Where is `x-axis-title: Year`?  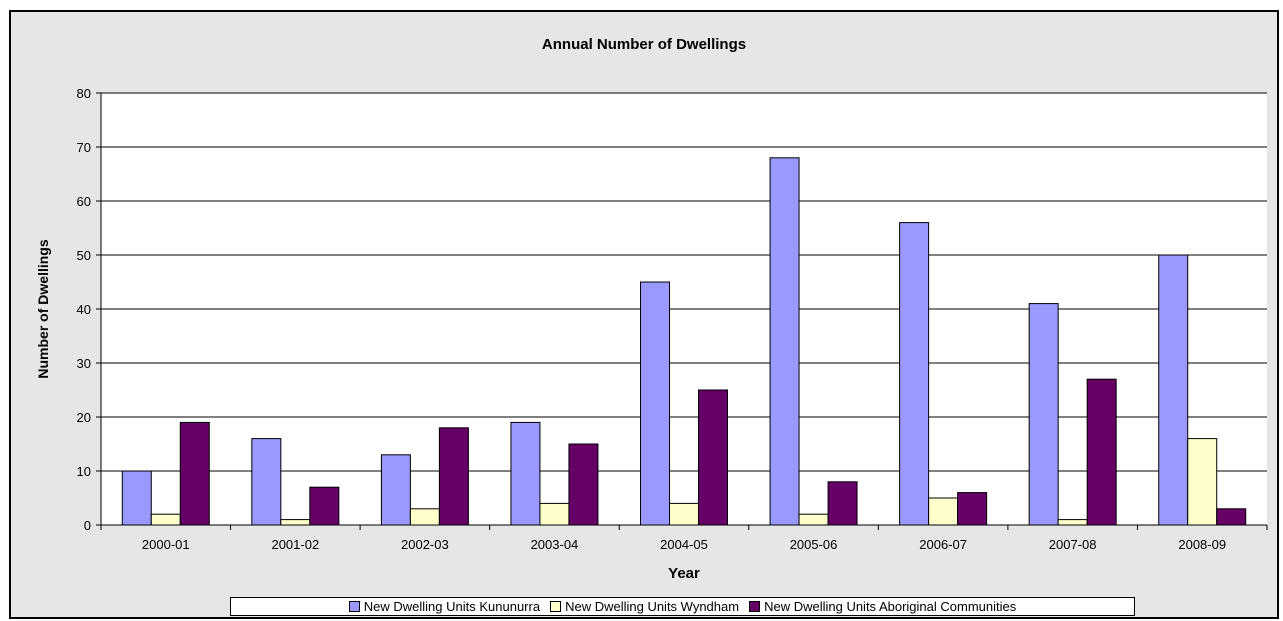
x-axis-title: Year is located at coordinates (684, 573).